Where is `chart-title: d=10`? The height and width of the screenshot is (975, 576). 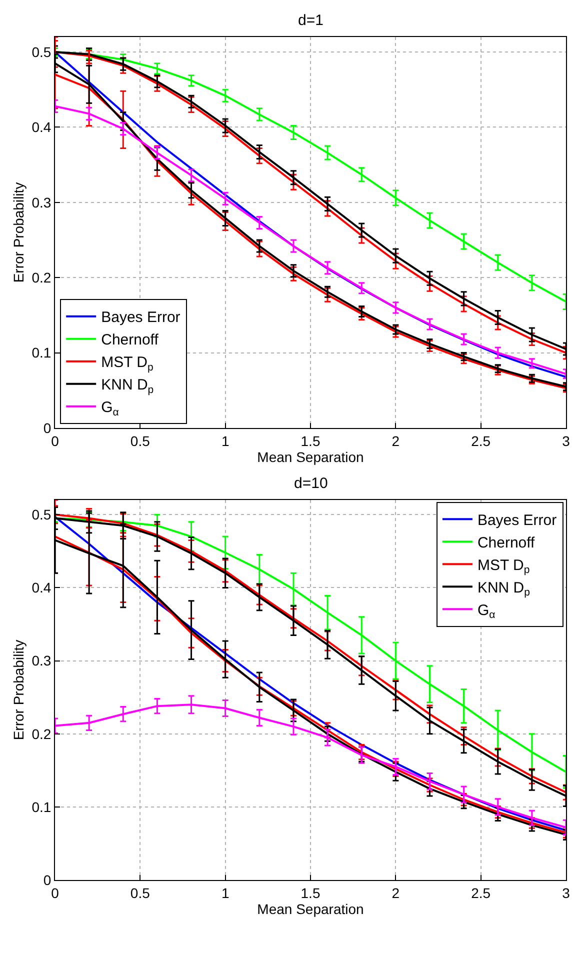
chart-title: d=10 is located at coordinates (311, 483).